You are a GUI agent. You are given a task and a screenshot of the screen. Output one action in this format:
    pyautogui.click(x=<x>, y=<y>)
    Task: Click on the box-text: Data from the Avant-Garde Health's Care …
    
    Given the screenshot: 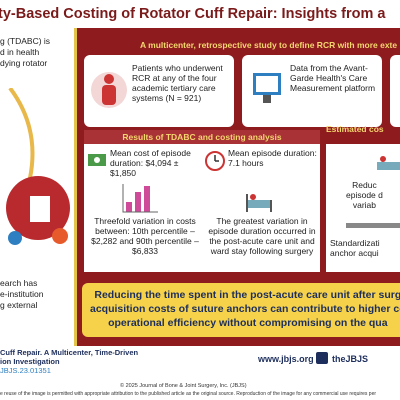 What is the action you would take?
    pyautogui.click(x=333, y=78)
    